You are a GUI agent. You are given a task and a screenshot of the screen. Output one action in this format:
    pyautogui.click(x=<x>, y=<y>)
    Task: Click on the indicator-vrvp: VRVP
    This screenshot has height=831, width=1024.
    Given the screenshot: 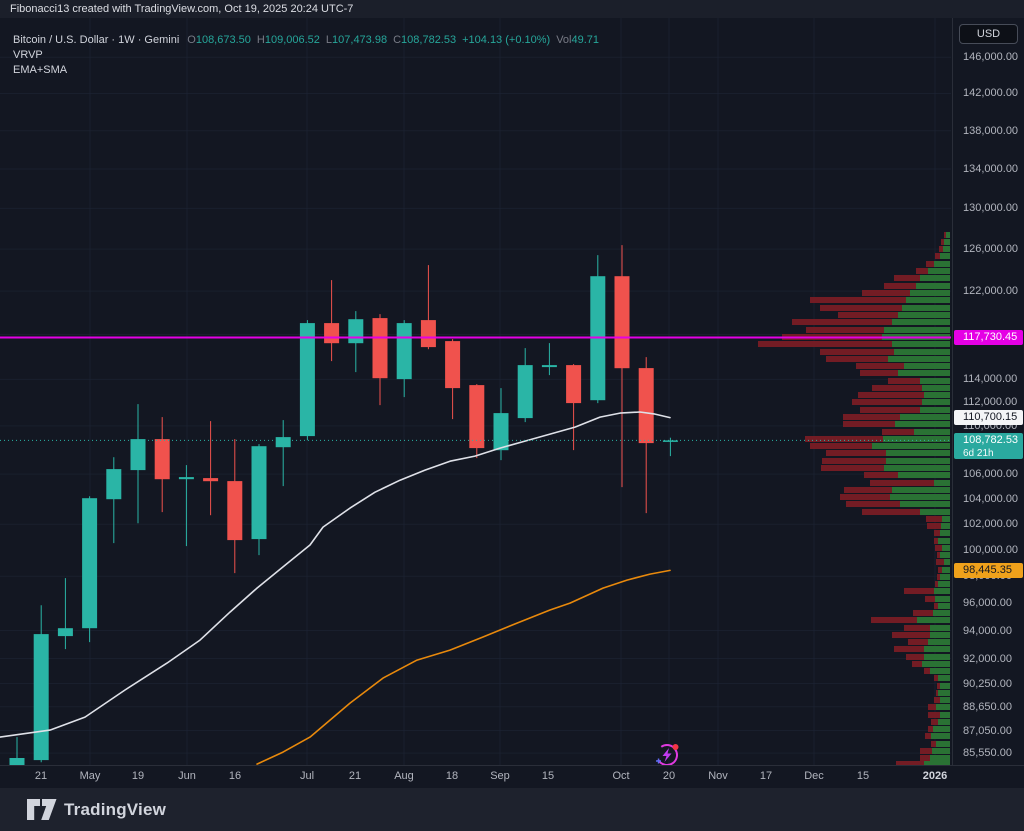 What is the action you would take?
    pyautogui.click(x=28, y=55)
    